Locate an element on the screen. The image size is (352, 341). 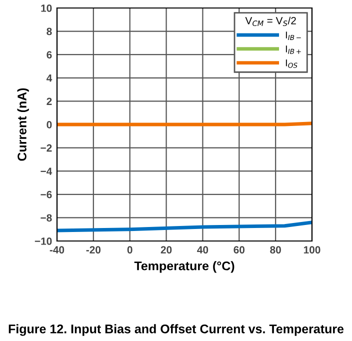
x-tick-label: 0 is located at coordinates (129, 250).